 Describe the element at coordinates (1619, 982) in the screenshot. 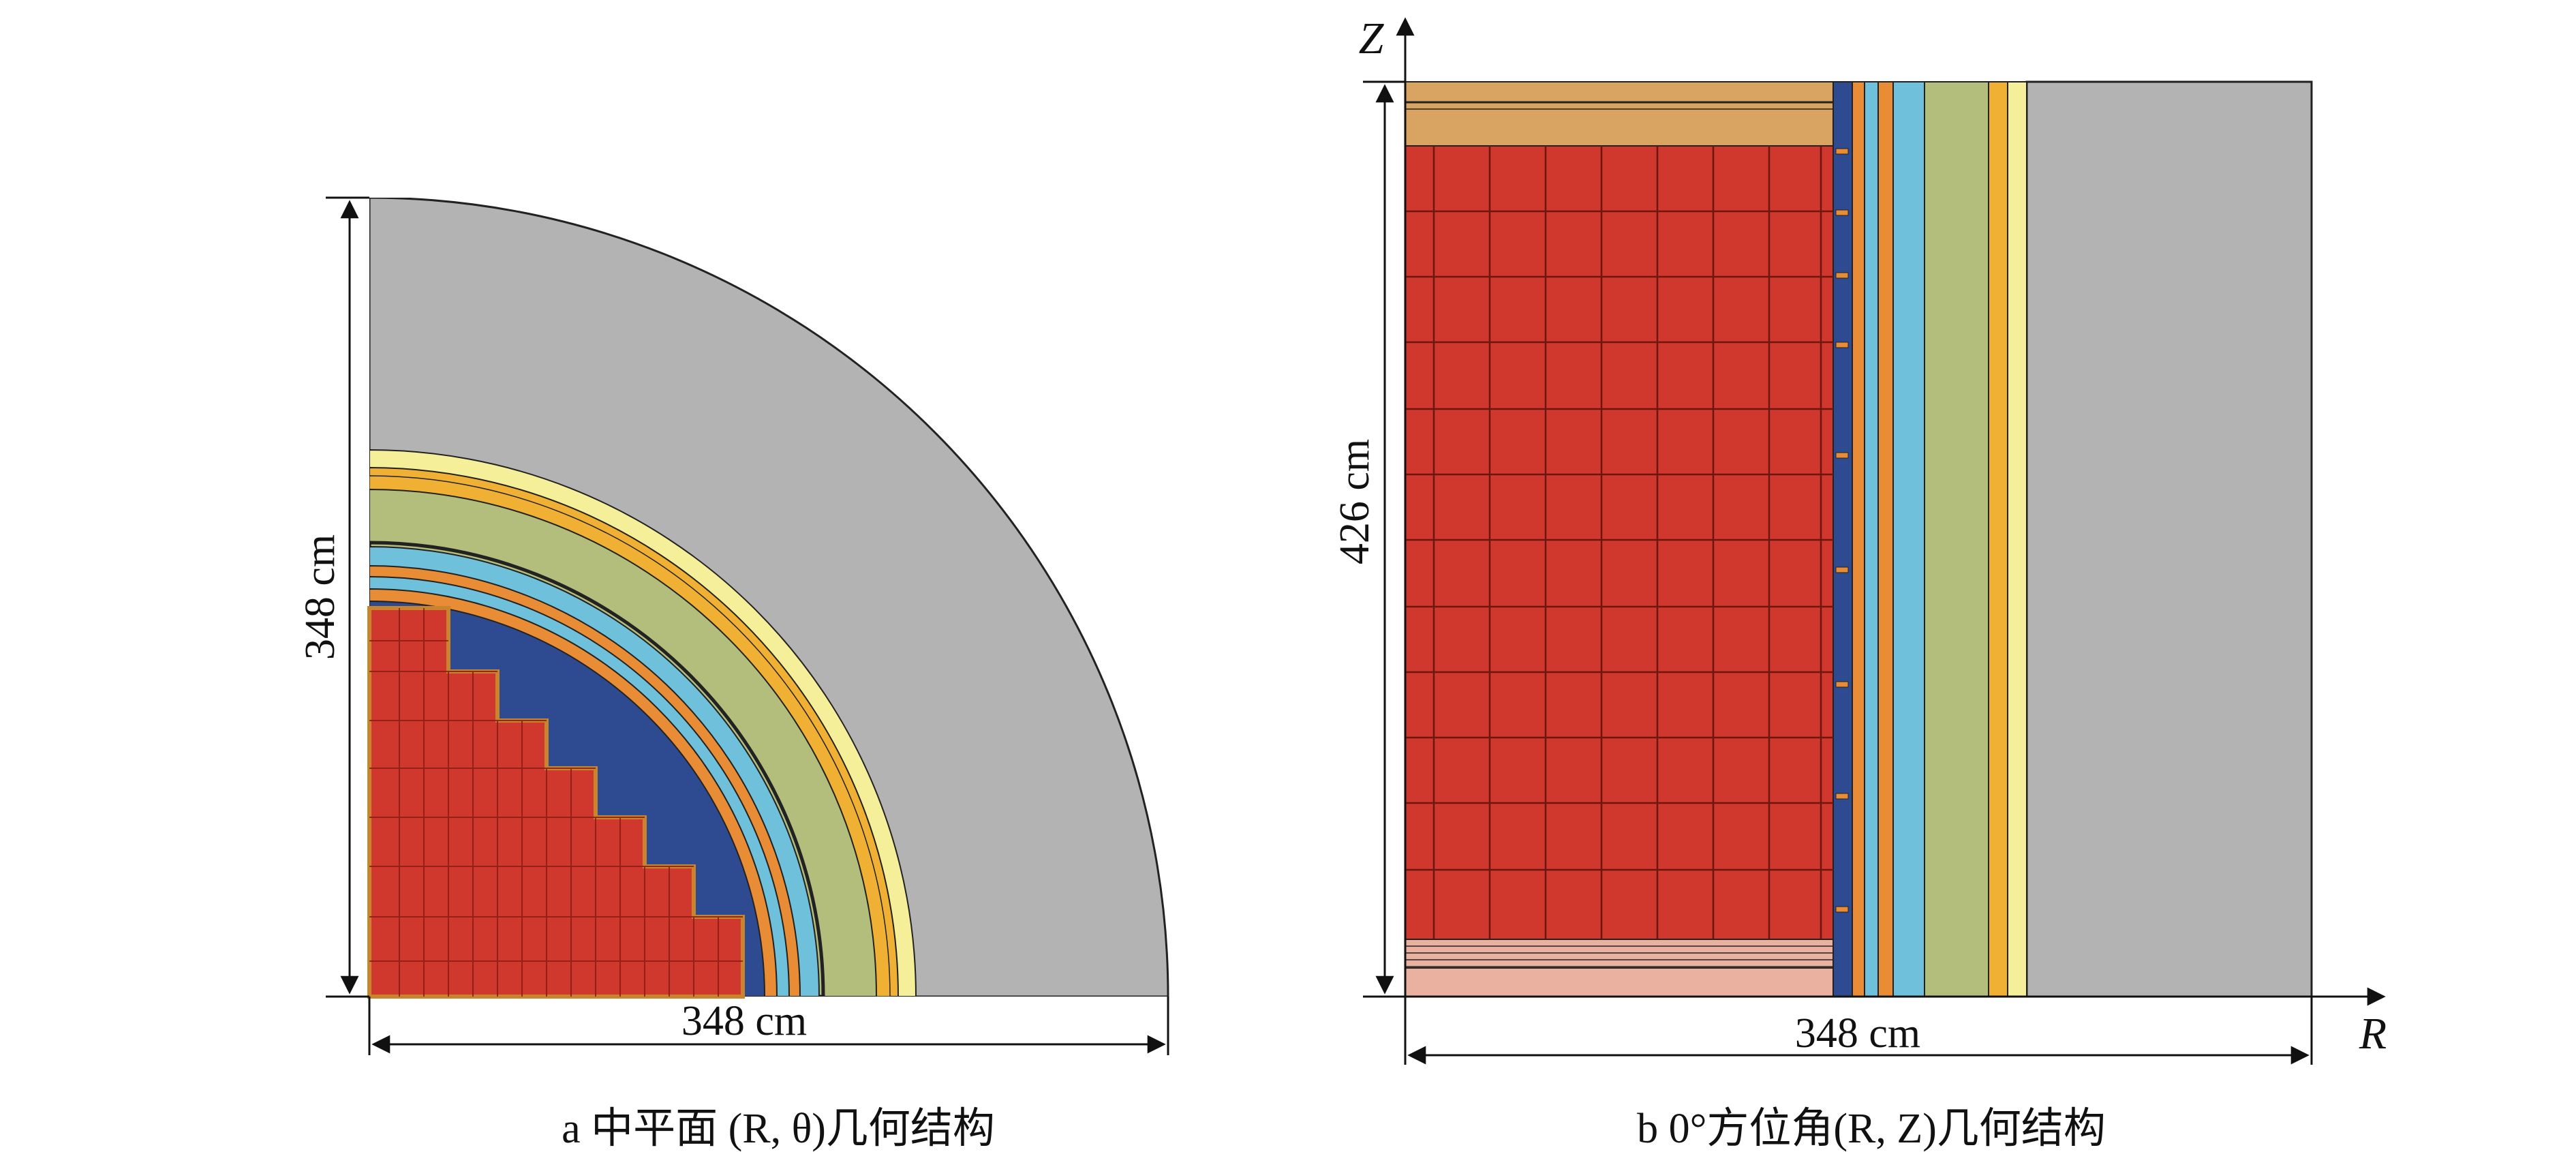

I see `bottom-layer-pink-base` at that location.